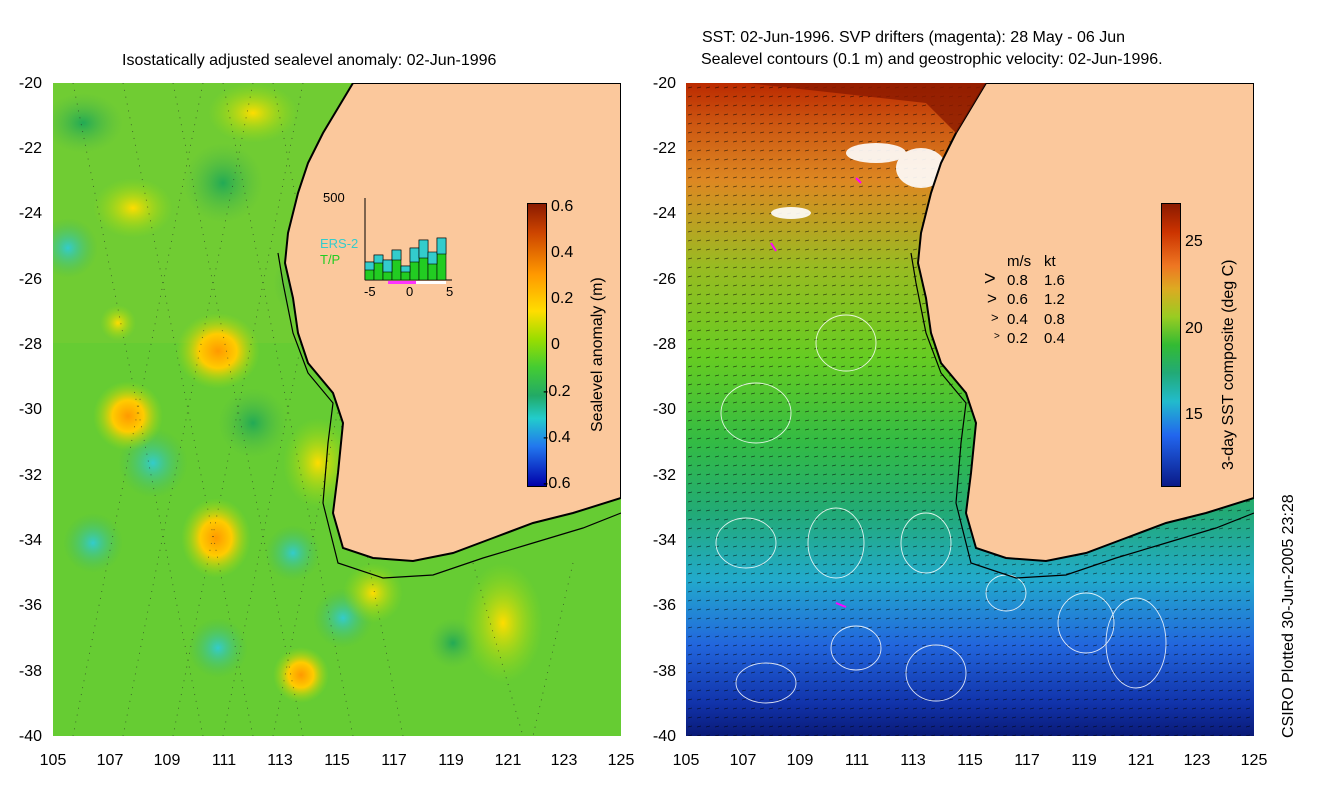 Image resolution: width=1320 pixels, height=810 pixels. What do you see at coordinates (555, 344) in the screenshot?
I see `colorbar-tick: 0` at bounding box center [555, 344].